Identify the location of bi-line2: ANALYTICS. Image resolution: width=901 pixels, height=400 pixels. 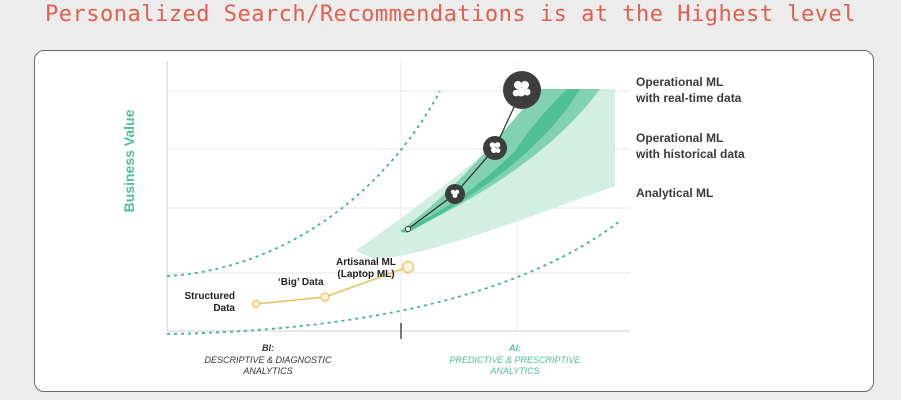
(267, 371).